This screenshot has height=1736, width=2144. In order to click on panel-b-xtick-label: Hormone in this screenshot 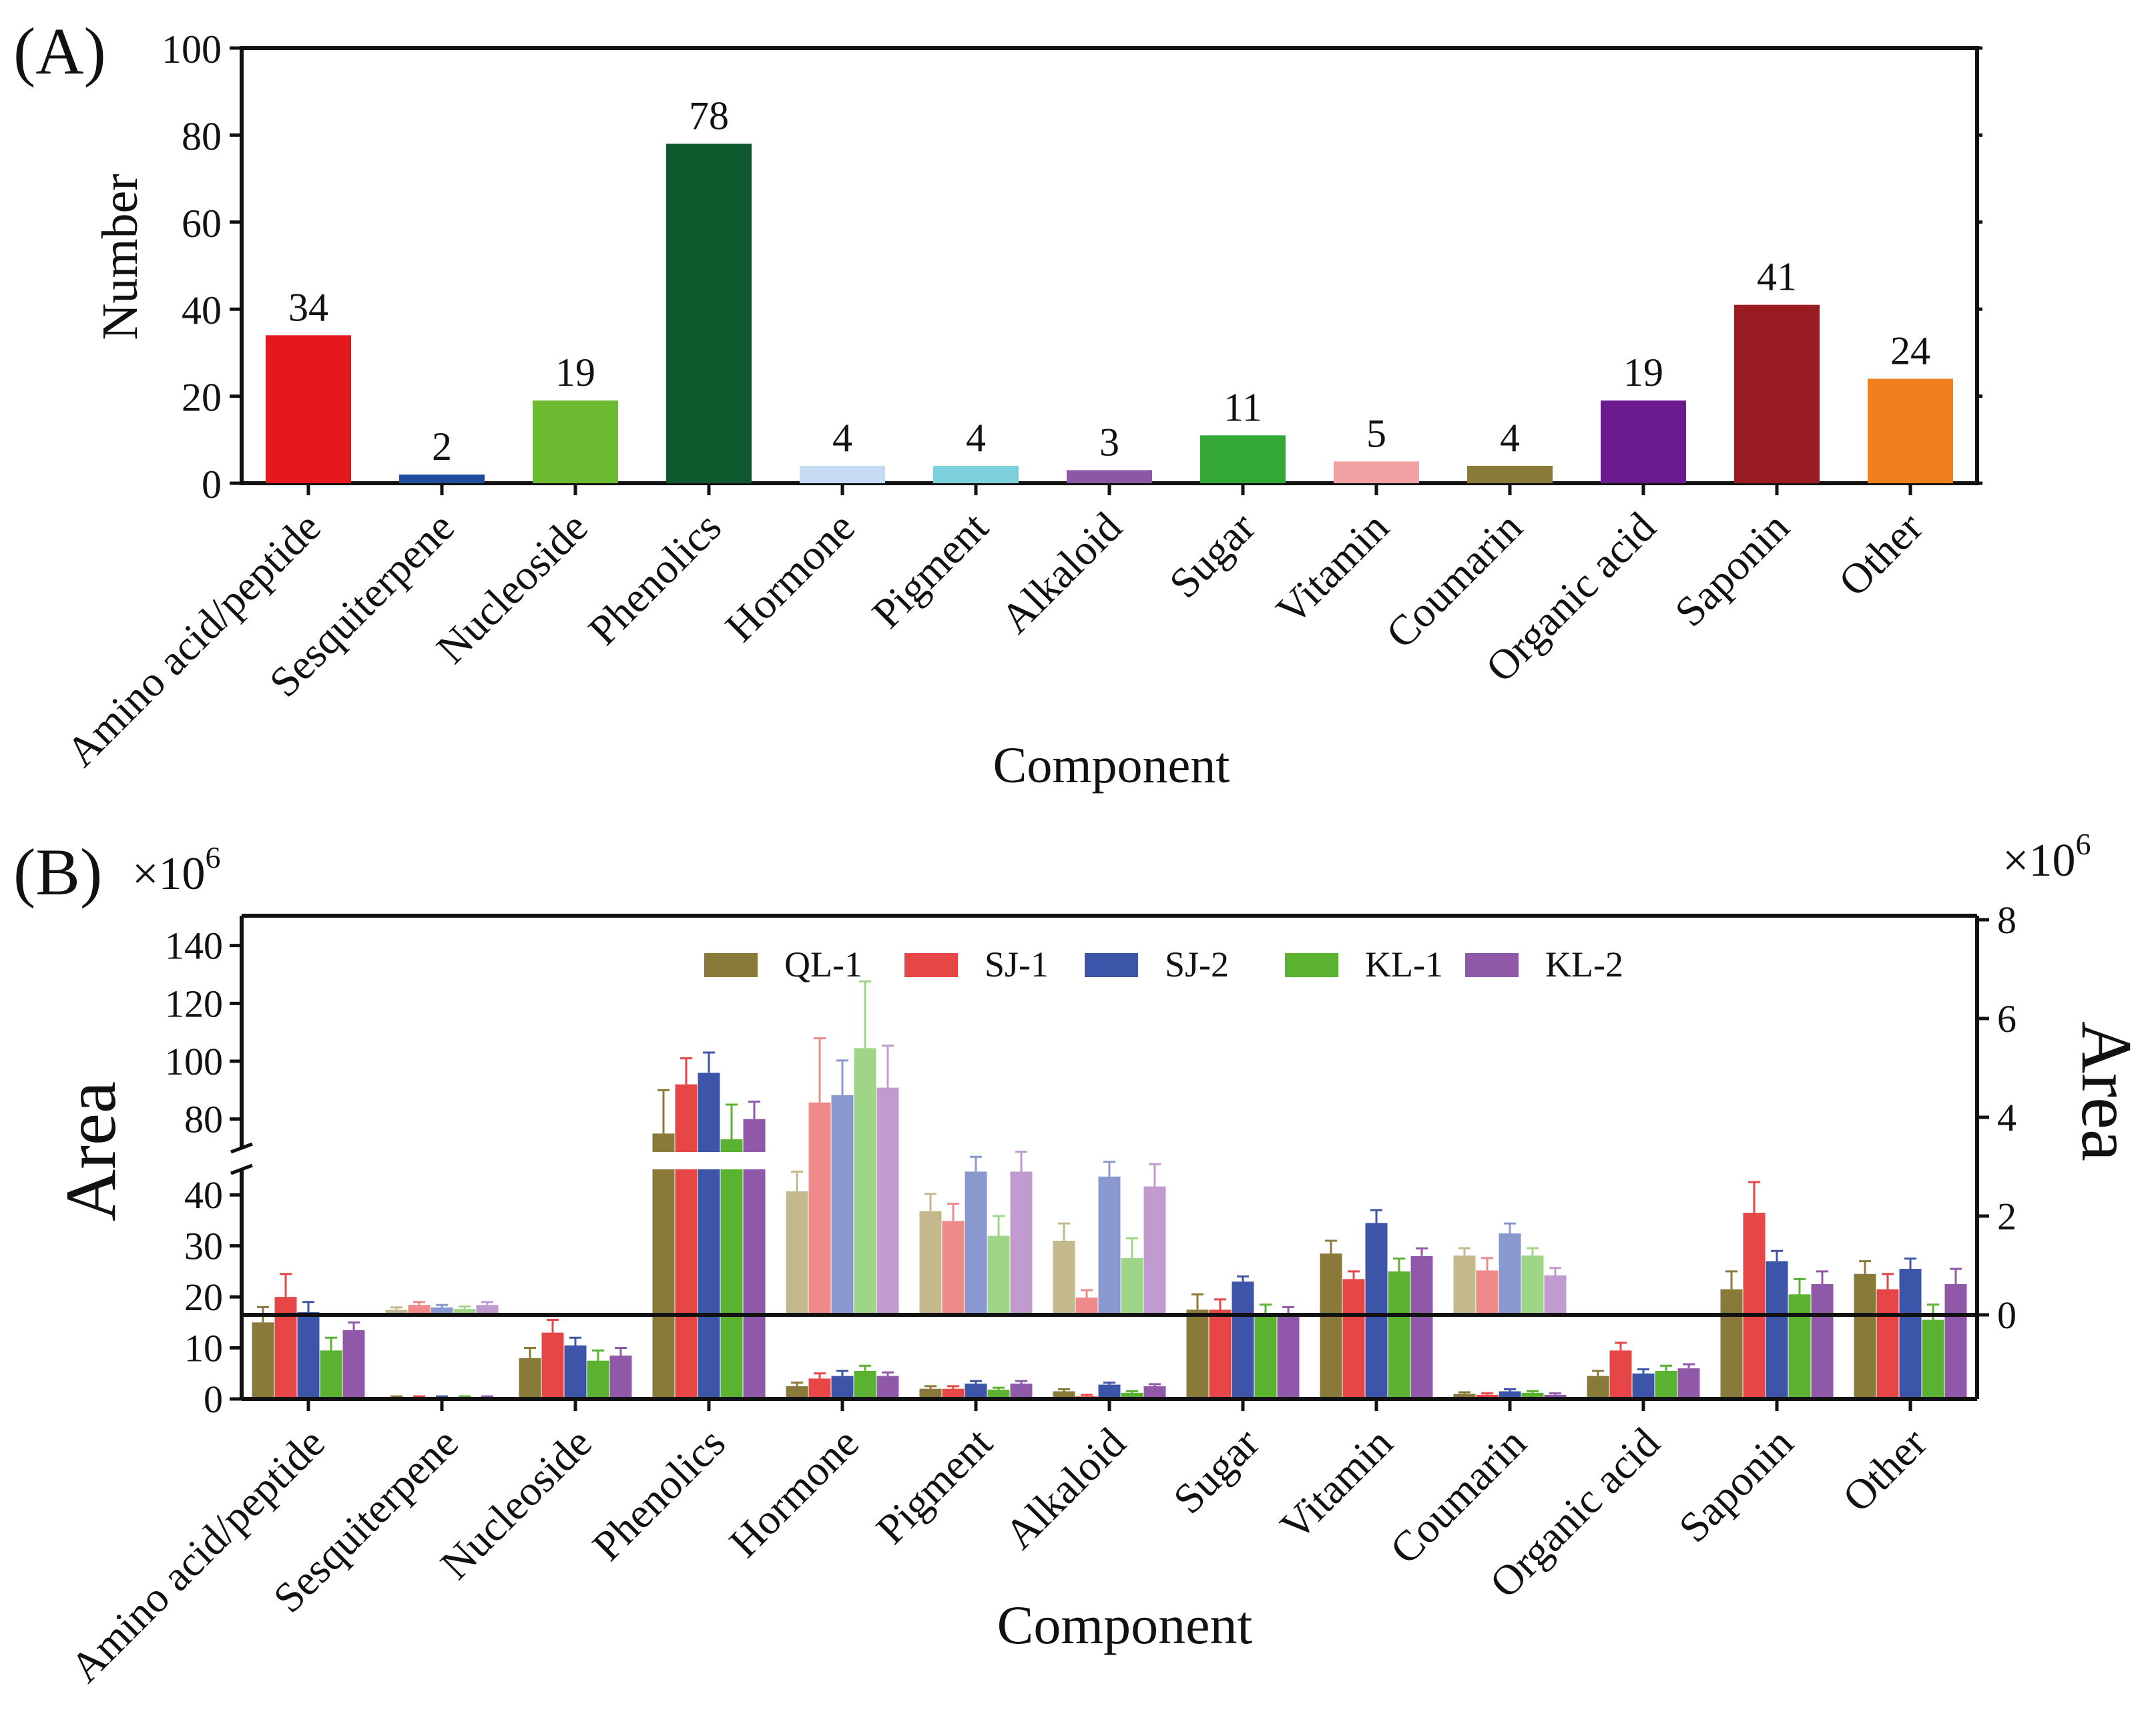, I will do `click(794, 1492)`.